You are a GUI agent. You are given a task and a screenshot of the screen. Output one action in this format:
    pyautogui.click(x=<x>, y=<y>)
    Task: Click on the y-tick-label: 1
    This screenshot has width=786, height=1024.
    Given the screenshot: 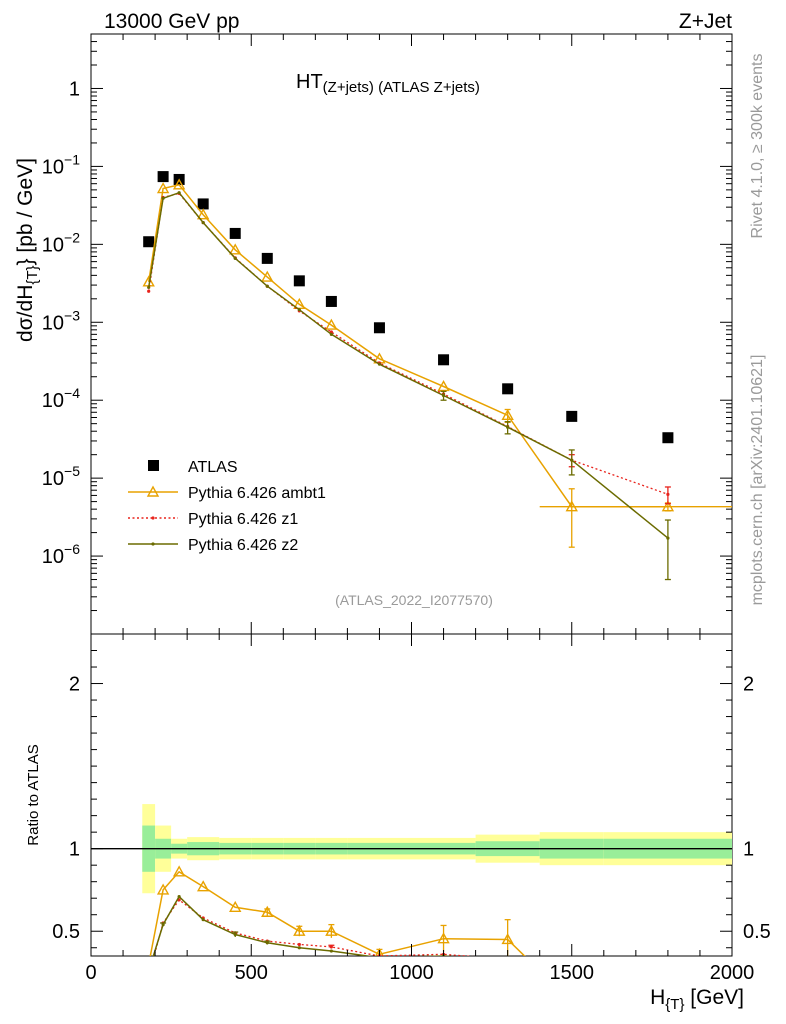 What is the action you would take?
    pyautogui.click(x=74, y=89)
    